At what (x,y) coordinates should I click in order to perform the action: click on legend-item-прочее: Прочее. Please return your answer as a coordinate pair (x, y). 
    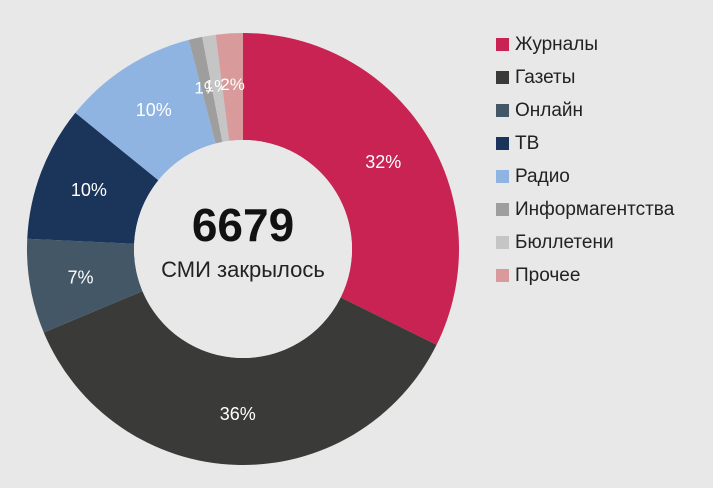
    Looking at the image, I should click on (585, 275).